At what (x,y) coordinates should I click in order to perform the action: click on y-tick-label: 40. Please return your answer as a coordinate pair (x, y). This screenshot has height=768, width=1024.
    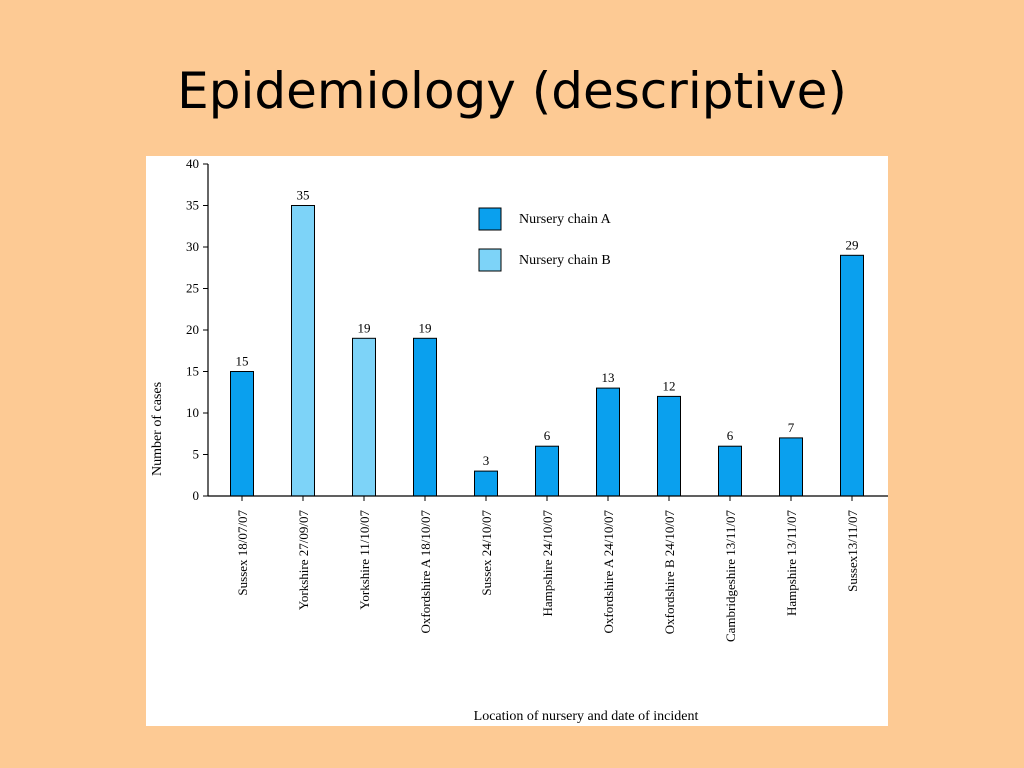
    Looking at the image, I should click on (192, 163).